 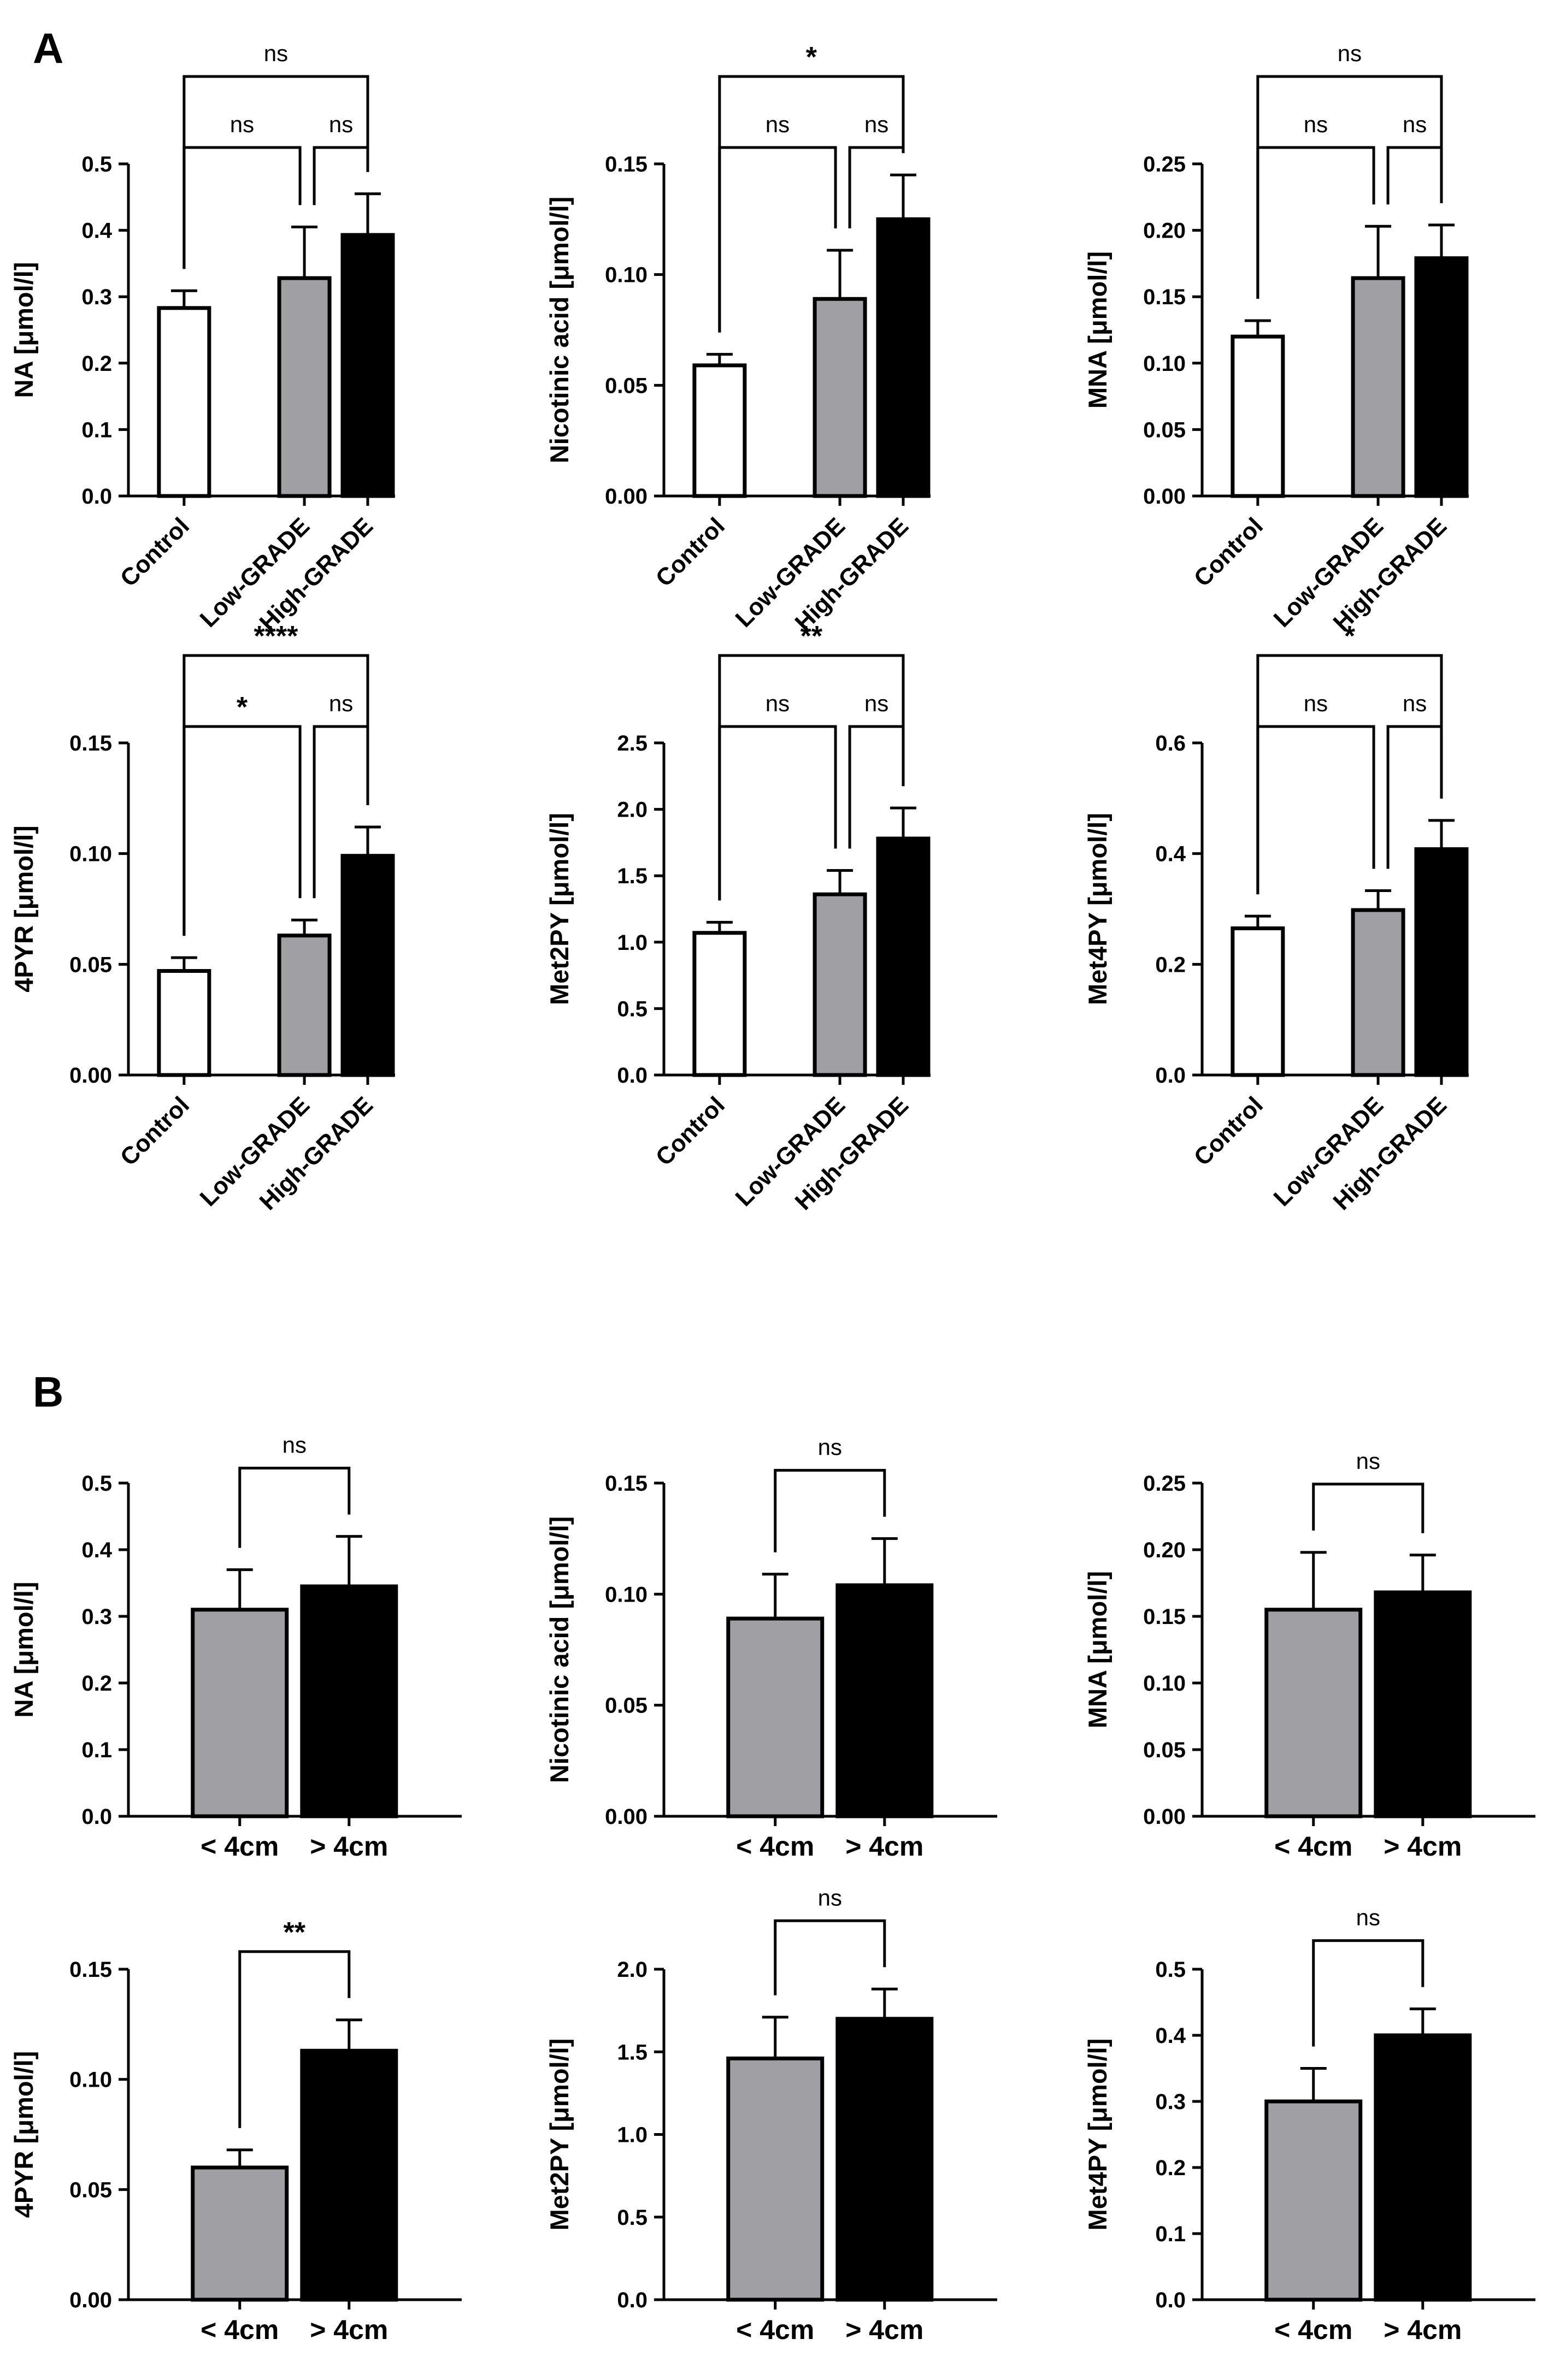 What do you see at coordinates (23, 909) in the screenshot?
I see `y-axis-label: 4PYR [μmol/l]` at bounding box center [23, 909].